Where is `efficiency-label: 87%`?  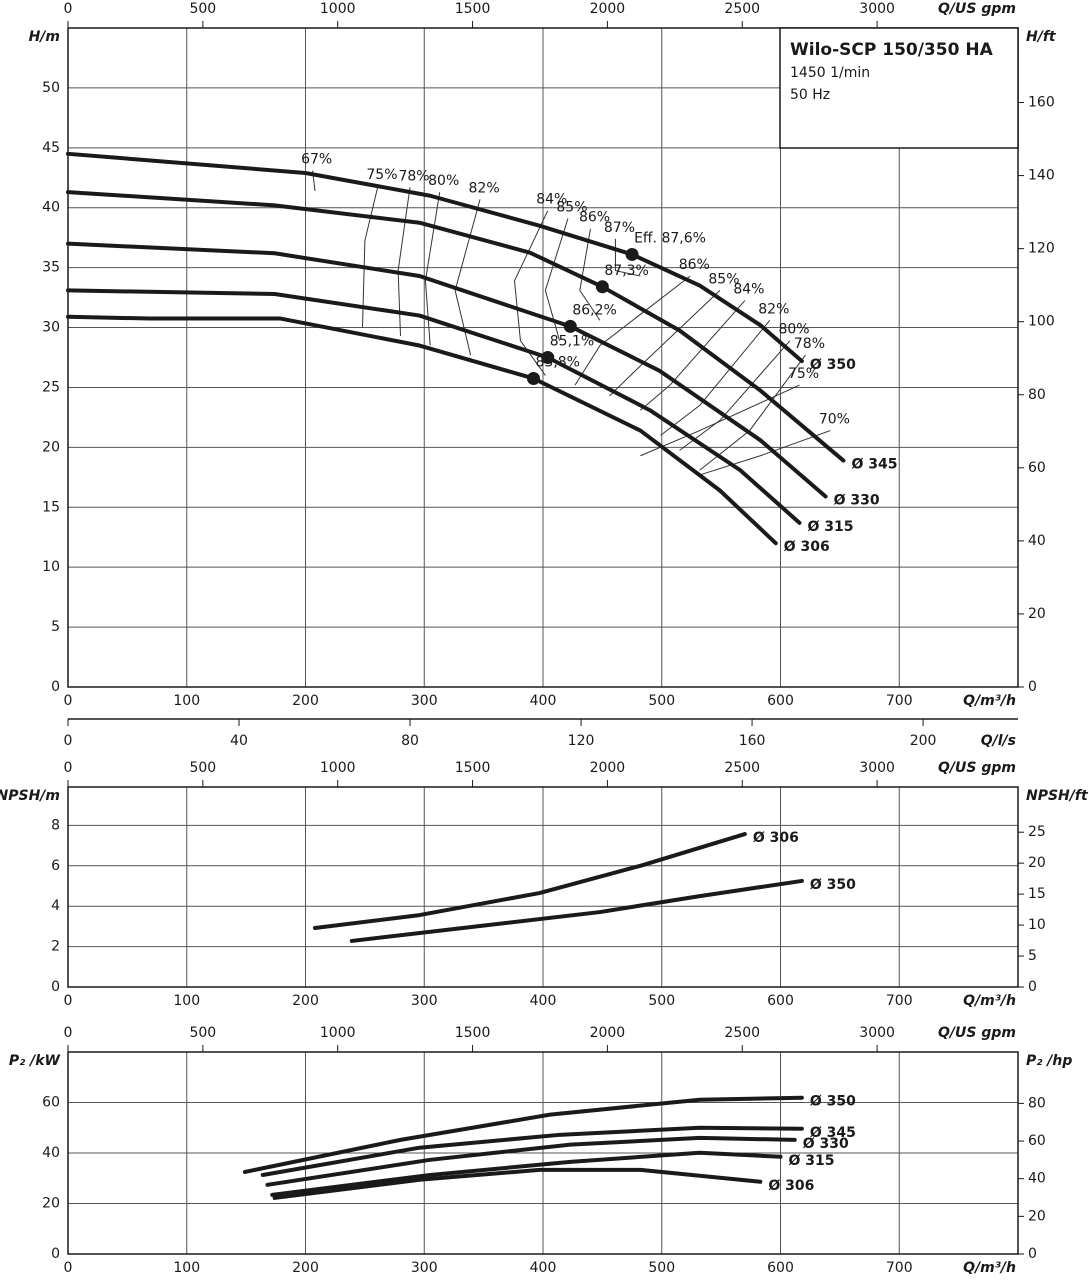
efficiency-label: 87% is located at coordinates (619, 228).